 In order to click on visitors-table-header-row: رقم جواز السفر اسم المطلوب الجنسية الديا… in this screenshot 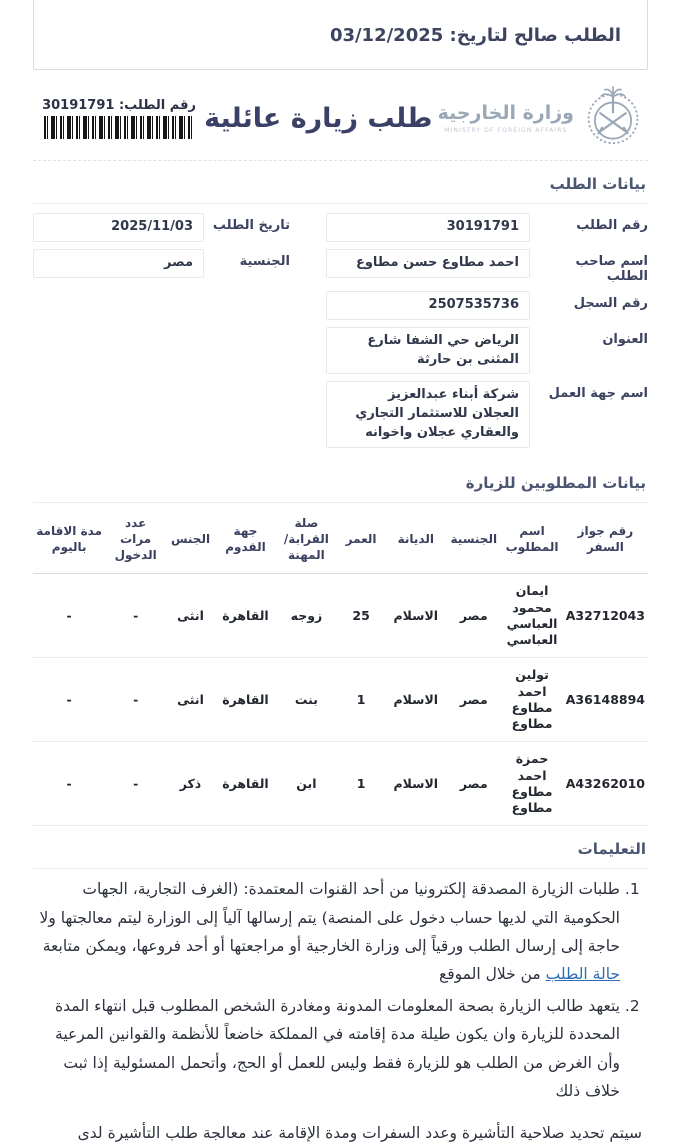, I will do `click(340, 539)`.